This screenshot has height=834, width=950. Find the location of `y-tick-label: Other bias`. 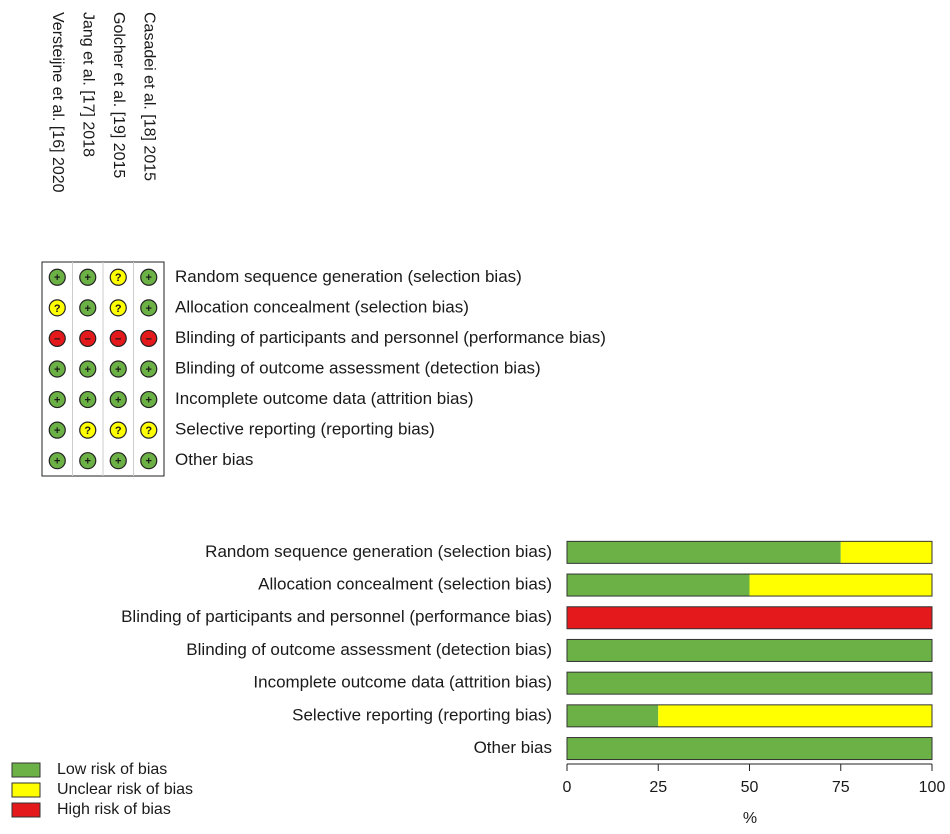

y-tick-label: Other bias is located at coordinates (513, 747).